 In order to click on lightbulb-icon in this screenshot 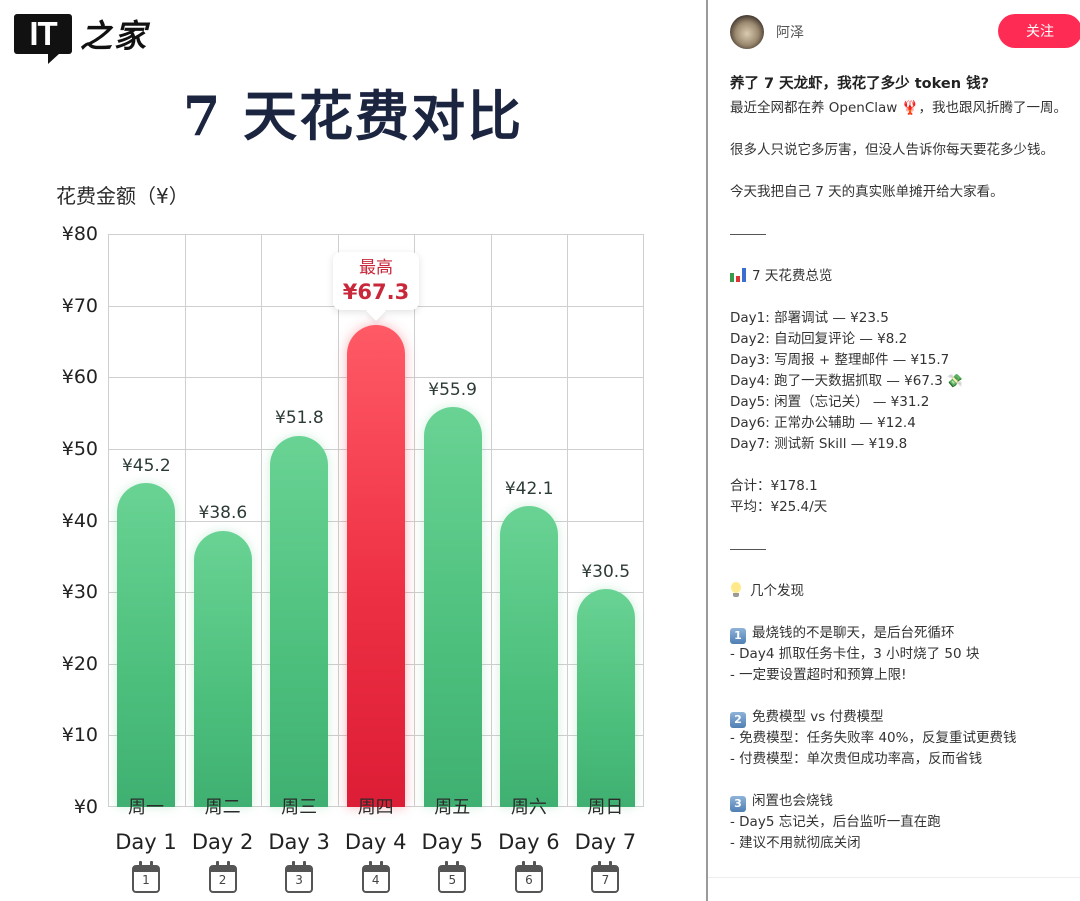, I will do `click(736, 590)`.